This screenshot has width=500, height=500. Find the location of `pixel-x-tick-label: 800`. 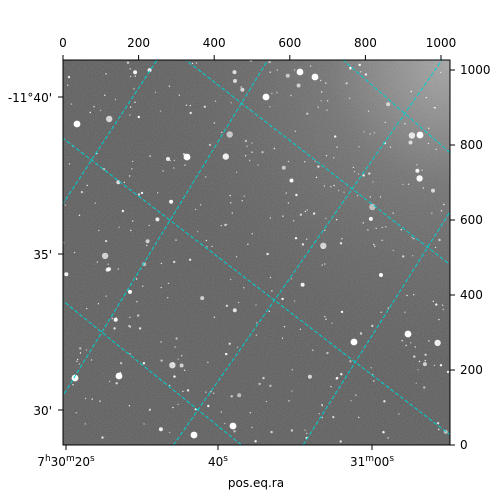

pixel-x-tick-label: 800 is located at coordinates (365, 43).